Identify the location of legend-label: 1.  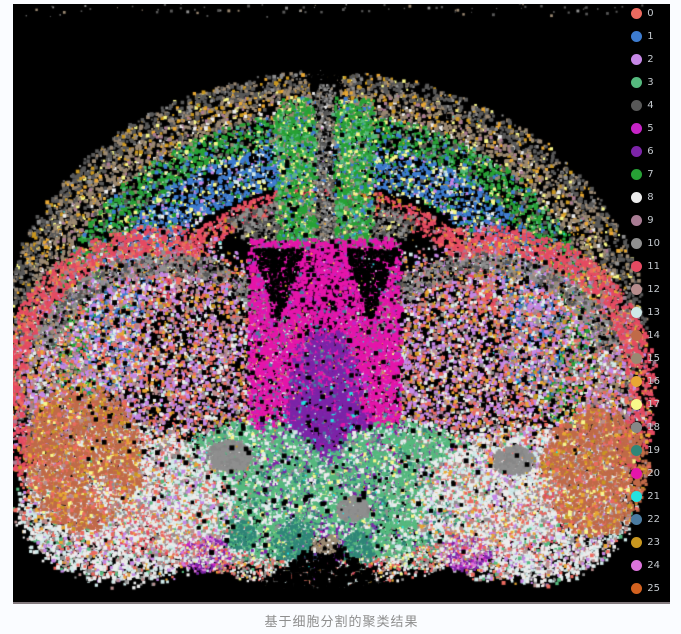
(650, 36).